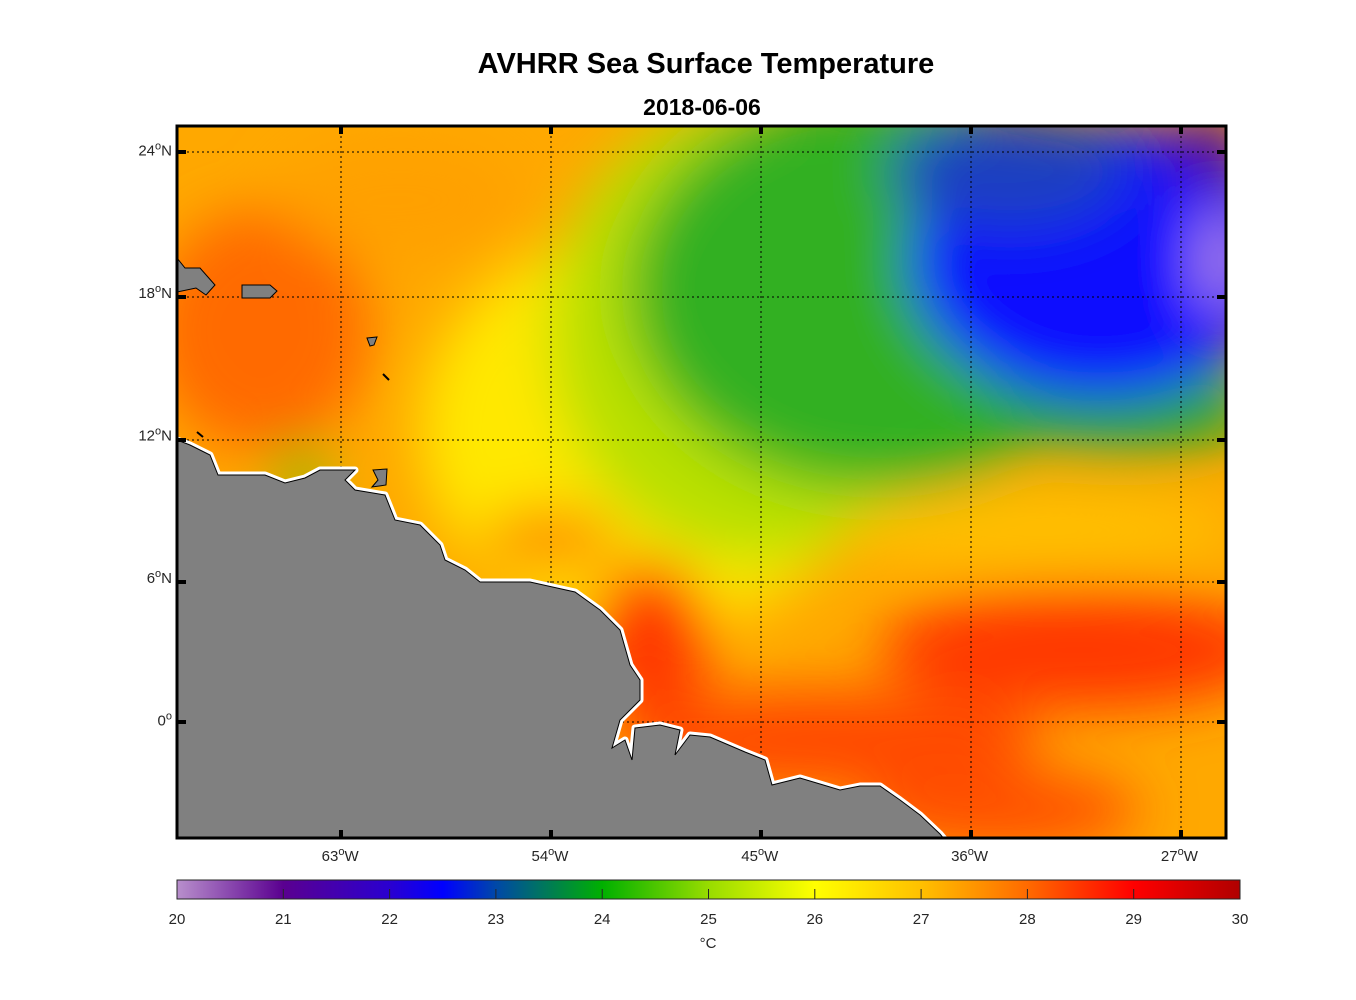 Image resolution: width=1356 pixels, height=1000 pixels. What do you see at coordinates (177, 919) in the screenshot?
I see `colorbar-tick-label: 20` at bounding box center [177, 919].